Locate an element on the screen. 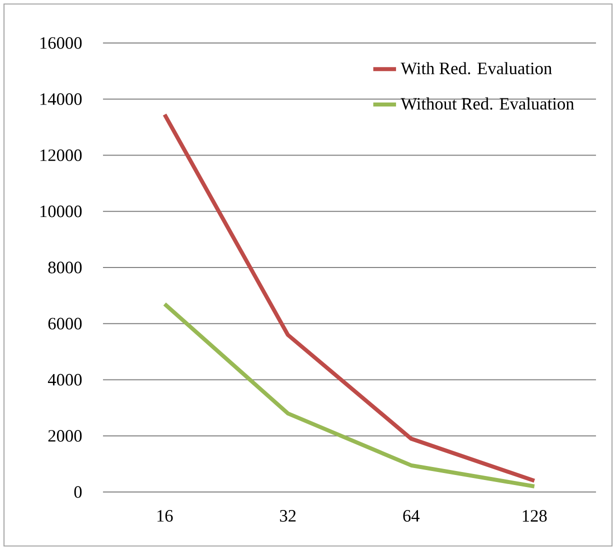  y-tick-label: 2000 is located at coordinates (65, 436).